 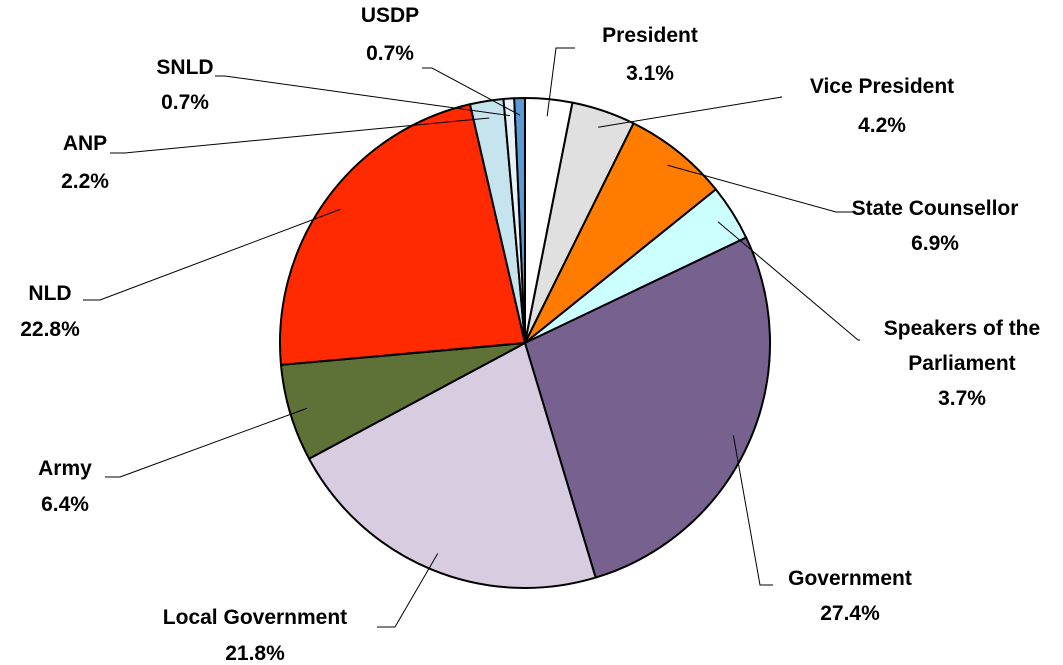 I want to click on slice-name-label-speakers-of-the-parliament: Parliament, so click(x=961, y=363).